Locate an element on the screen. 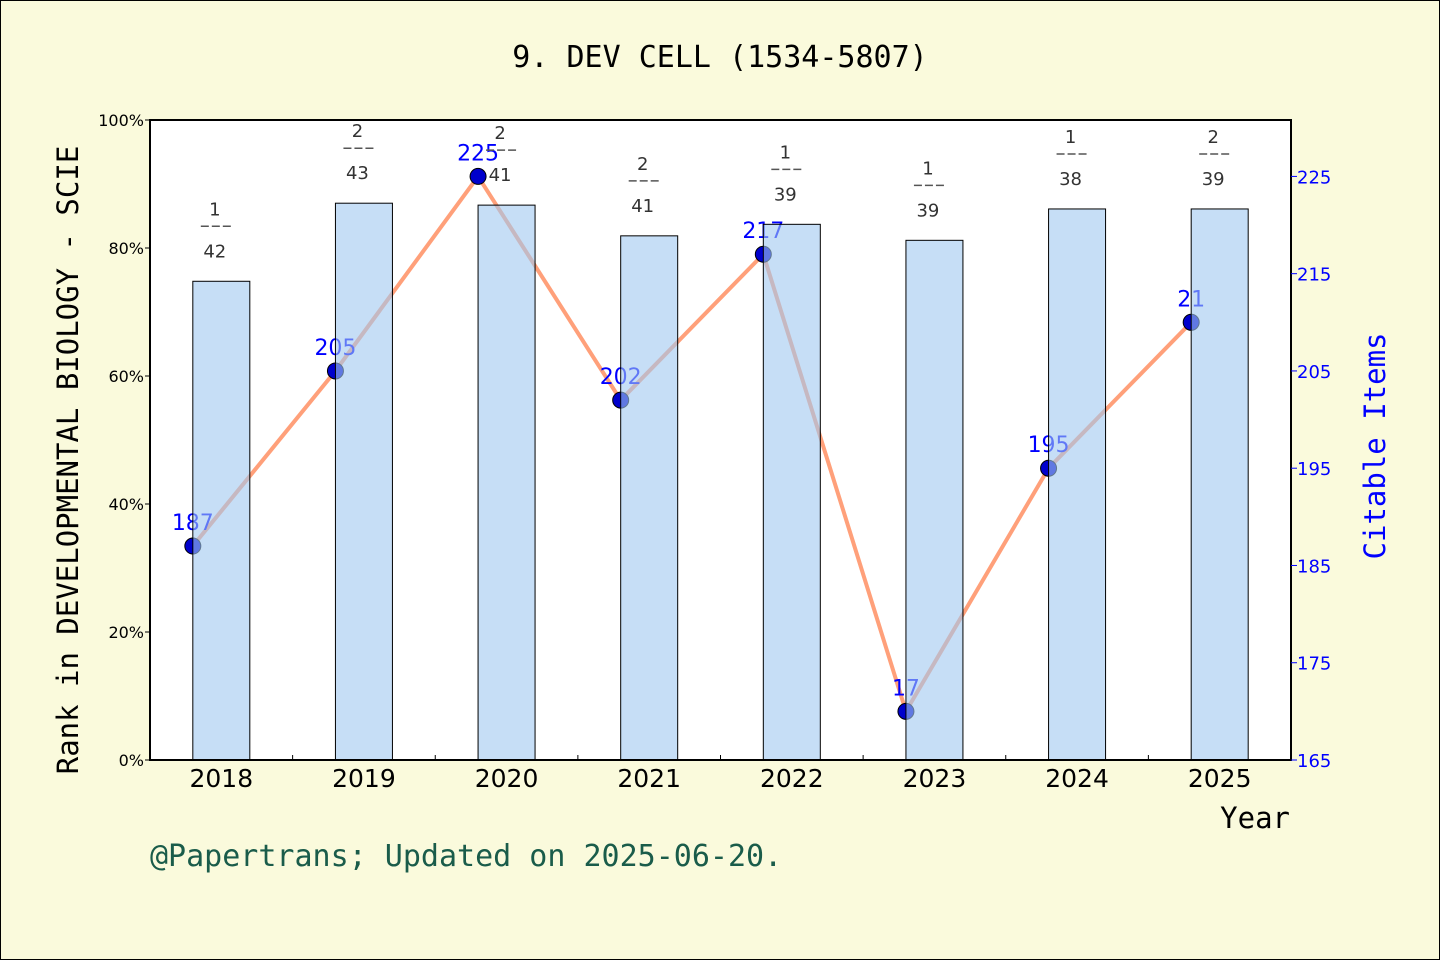 The image size is (1440, 960). x-axis-label: Year is located at coordinates (1255, 818).